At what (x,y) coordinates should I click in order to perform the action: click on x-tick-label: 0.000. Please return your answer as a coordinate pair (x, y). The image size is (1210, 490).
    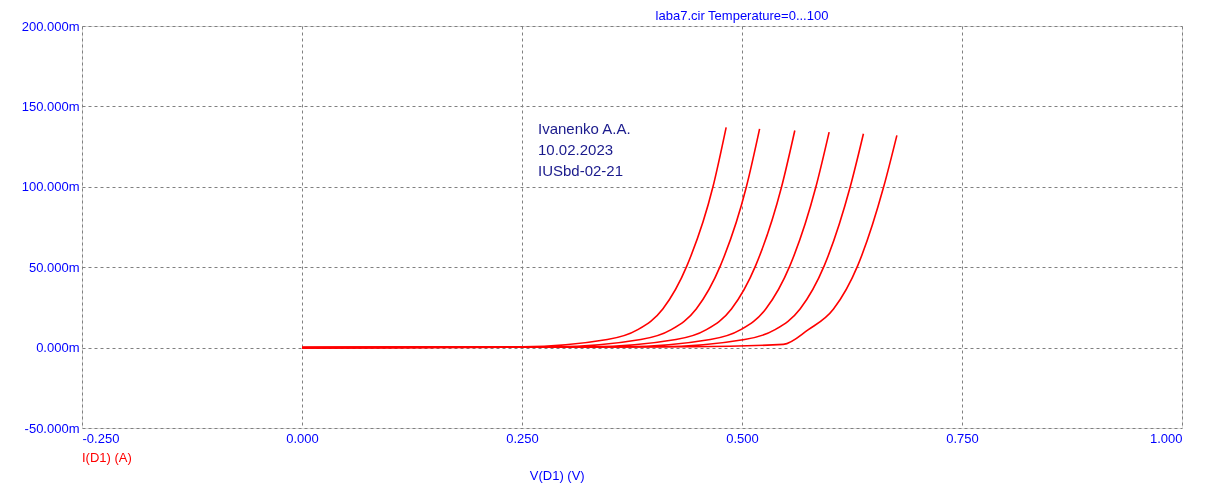
    Looking at the image, I should click on (302, 438).